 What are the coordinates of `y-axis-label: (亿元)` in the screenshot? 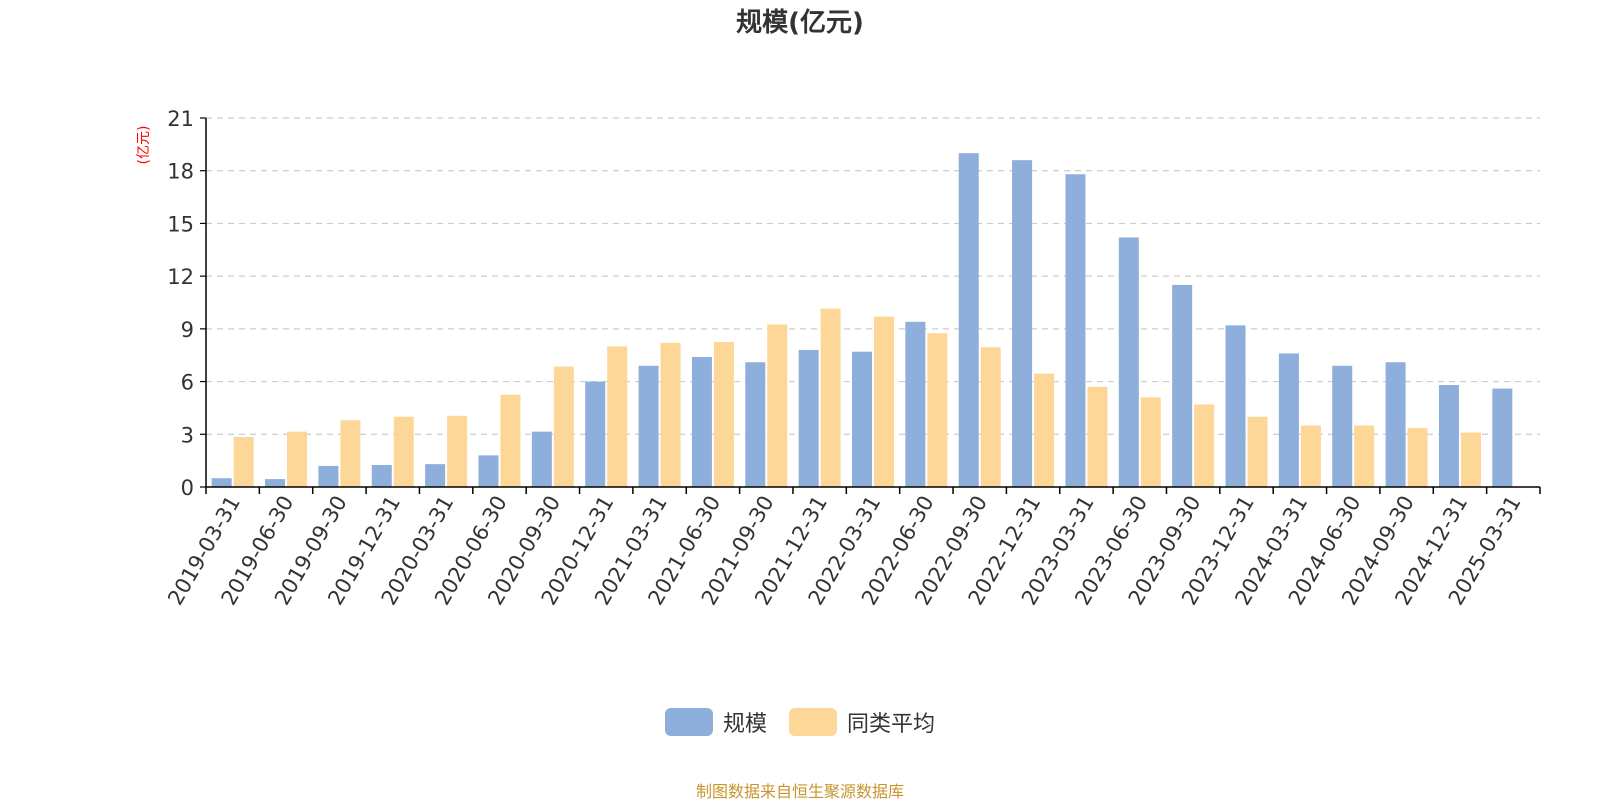 It's located at (144, 145).